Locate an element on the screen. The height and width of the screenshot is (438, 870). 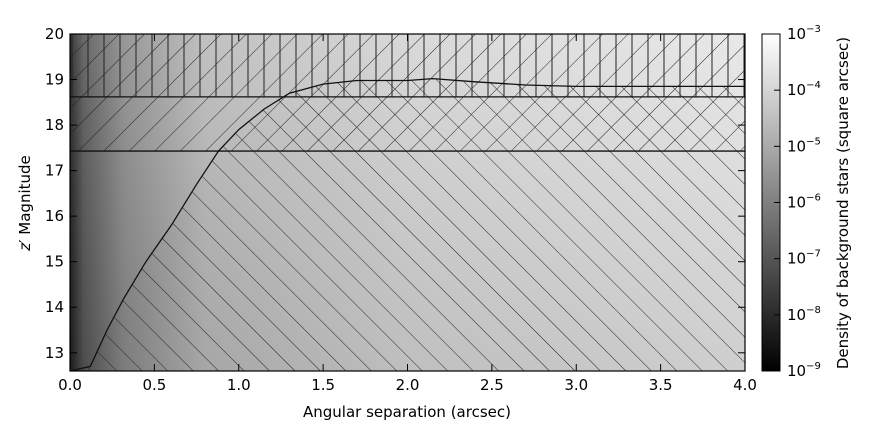
x-tick-label: 0.5 is located at coordinates (154, 385).